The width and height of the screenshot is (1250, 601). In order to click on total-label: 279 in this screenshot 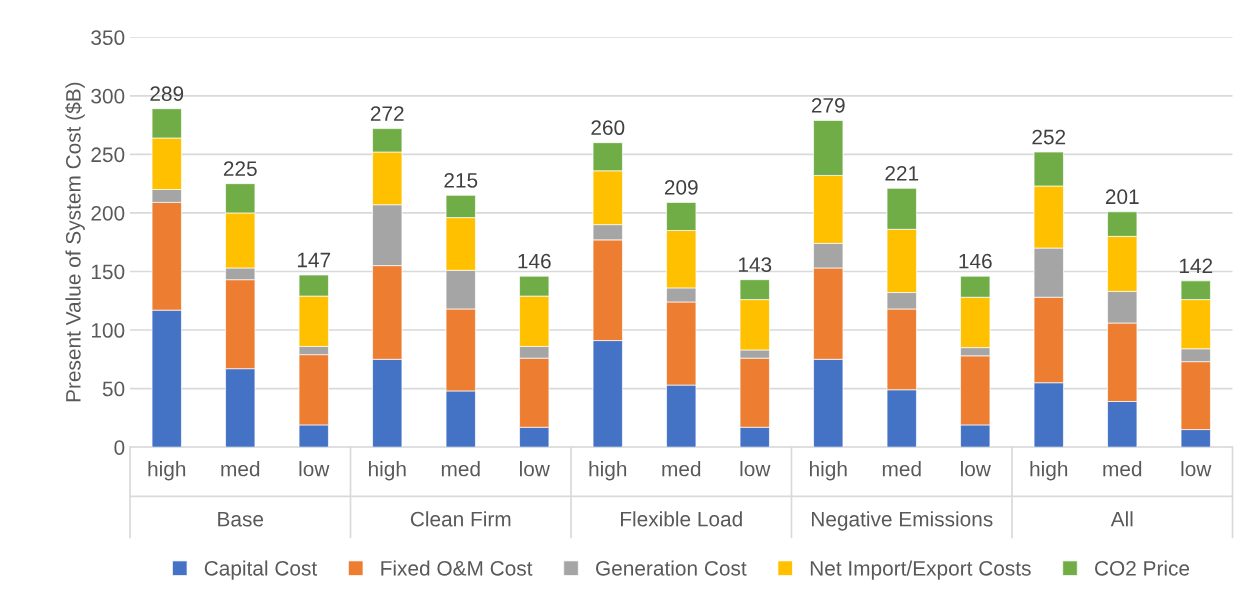, I will do `click(828, 105)`.